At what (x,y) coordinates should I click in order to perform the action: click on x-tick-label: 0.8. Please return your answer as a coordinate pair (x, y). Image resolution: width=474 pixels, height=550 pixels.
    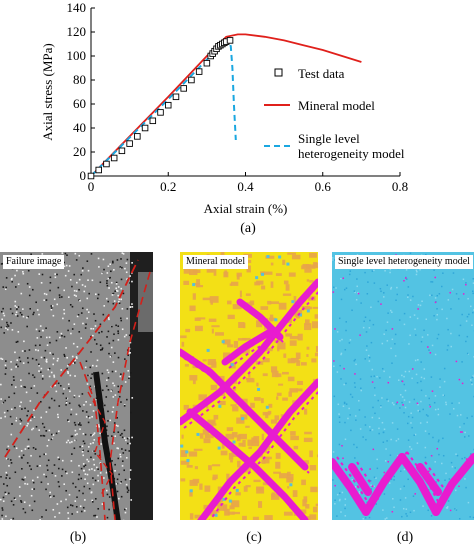
    Looking at the image, I should click on (400, 186).